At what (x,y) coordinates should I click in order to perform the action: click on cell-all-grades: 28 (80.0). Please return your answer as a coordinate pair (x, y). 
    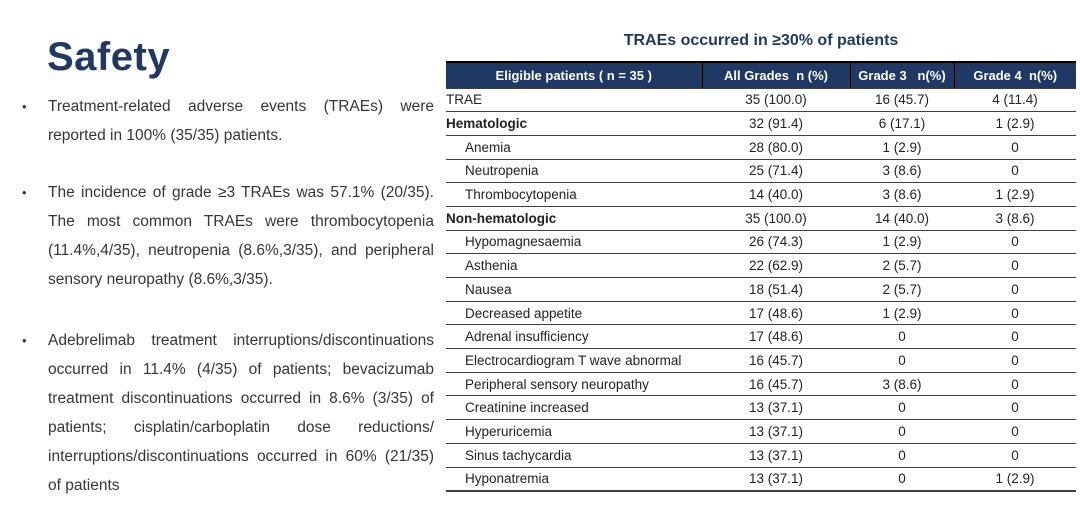
    Looking at the image, I should click on (776, 147).